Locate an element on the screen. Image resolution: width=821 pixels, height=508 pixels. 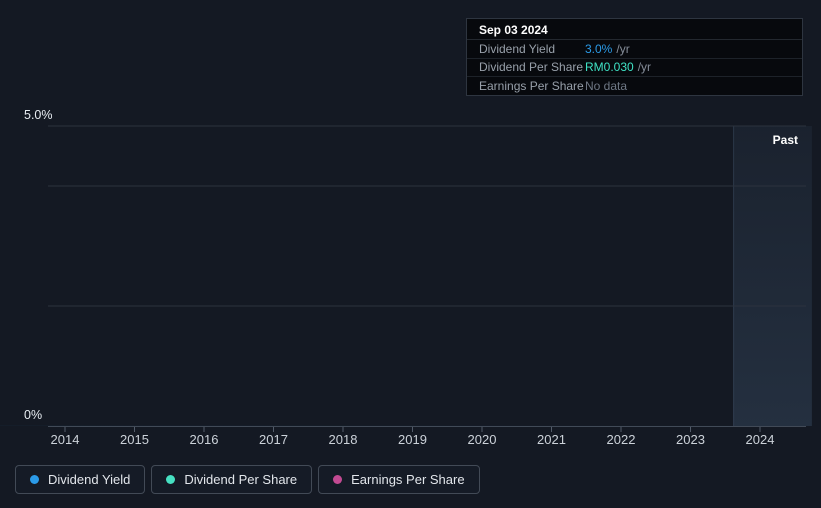
tooltip-row-dividend-yield: Dividend Yield 3.0% /yr is located at coordinates (634, 49).